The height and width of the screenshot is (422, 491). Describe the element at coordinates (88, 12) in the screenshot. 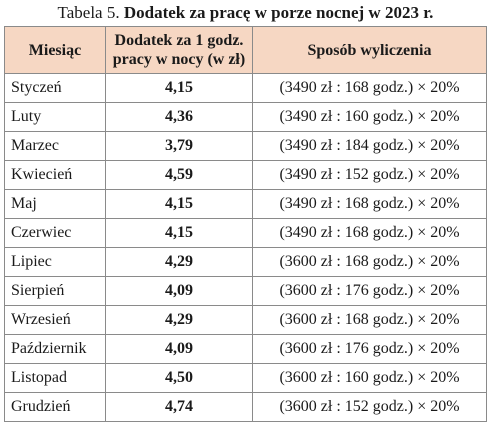

I see `caption-prefix: Tabela 5.` at that location.